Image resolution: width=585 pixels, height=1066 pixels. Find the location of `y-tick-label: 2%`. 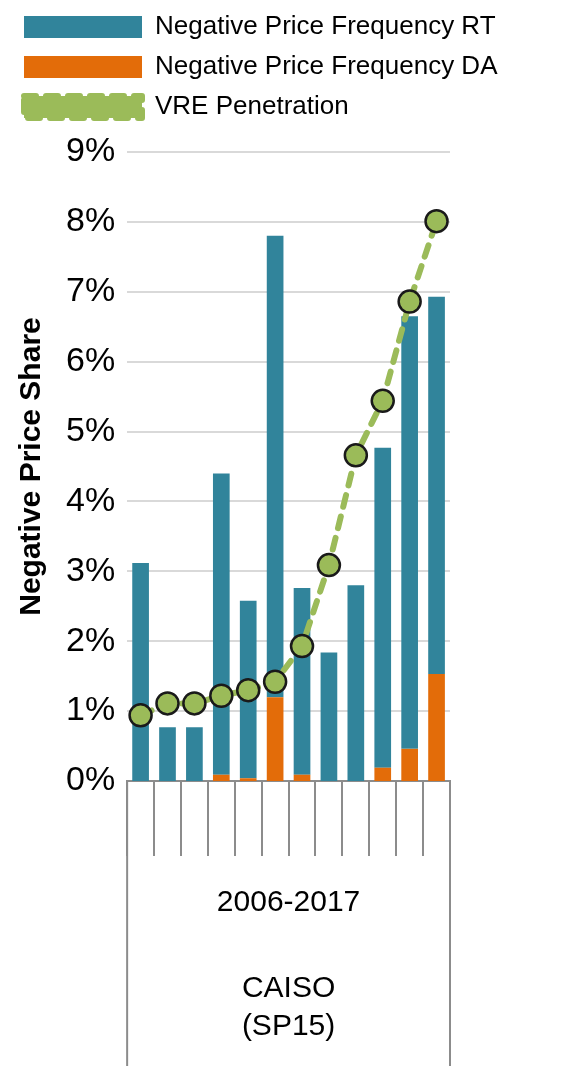

y-tick-label: 2% is located at coordinates (91, 638).